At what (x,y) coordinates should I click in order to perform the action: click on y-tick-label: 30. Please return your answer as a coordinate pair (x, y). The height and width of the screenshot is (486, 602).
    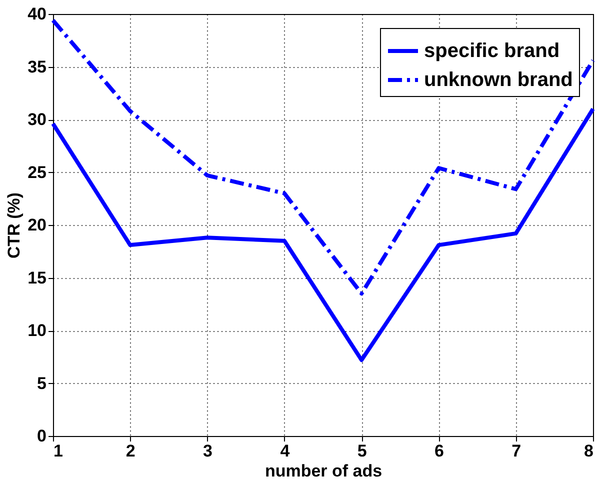
    Looking at the image, I should click on (37, 119).